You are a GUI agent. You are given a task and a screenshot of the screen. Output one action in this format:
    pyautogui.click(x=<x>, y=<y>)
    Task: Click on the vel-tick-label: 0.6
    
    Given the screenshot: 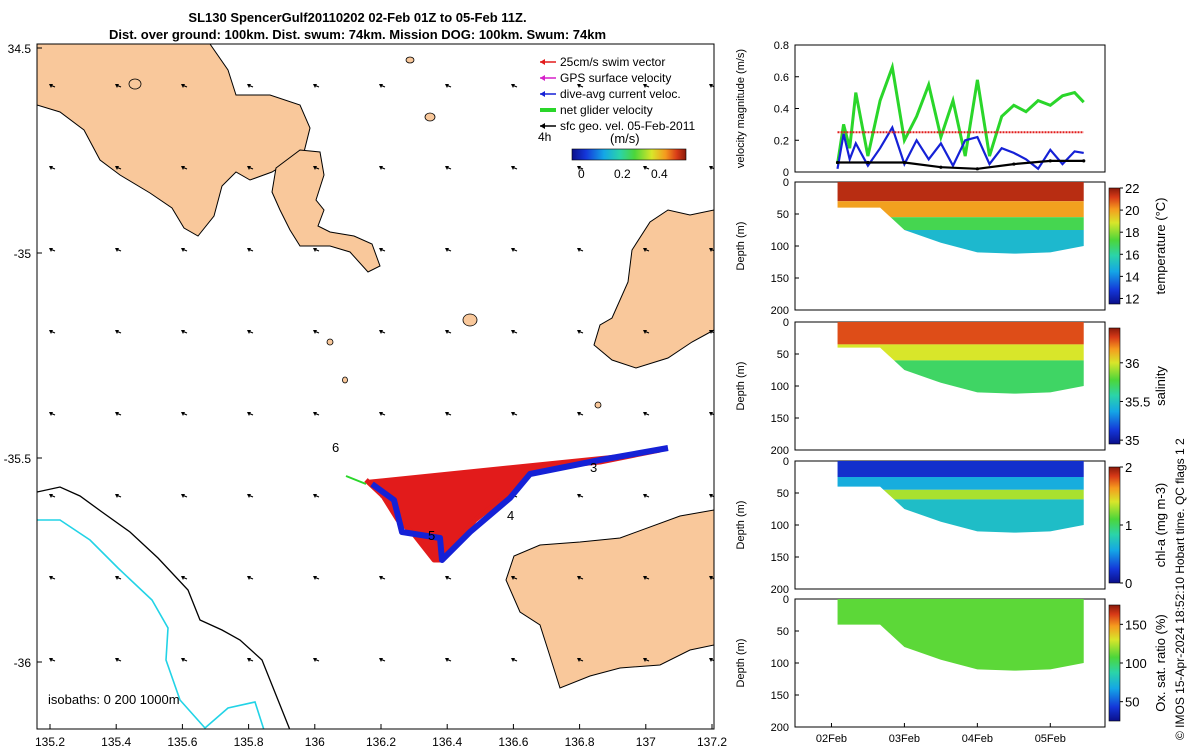 What is the action you would take?
    pyautogui.click(x=781, y=78)
    